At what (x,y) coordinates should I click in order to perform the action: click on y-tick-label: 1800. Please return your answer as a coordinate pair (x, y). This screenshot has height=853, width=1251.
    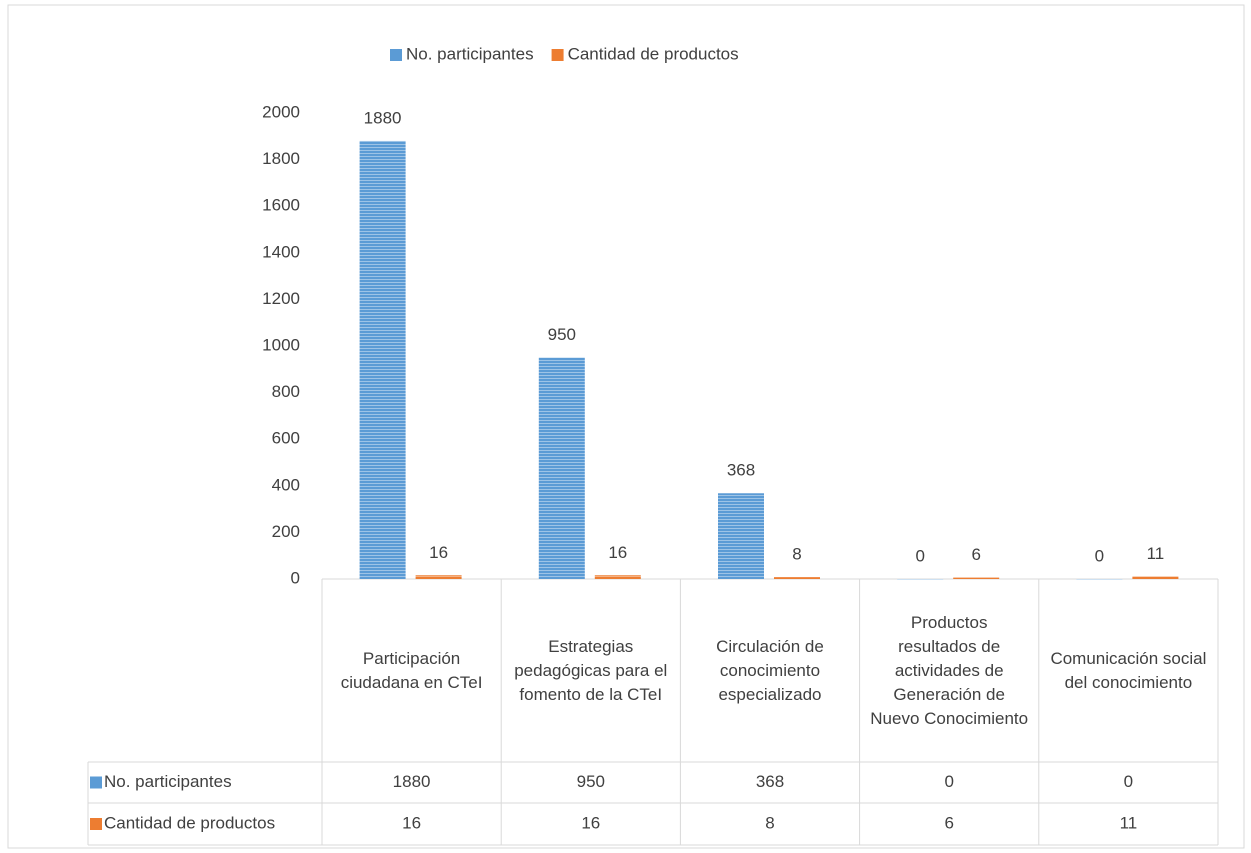
    Looking at the image, I should click on (281, 158).